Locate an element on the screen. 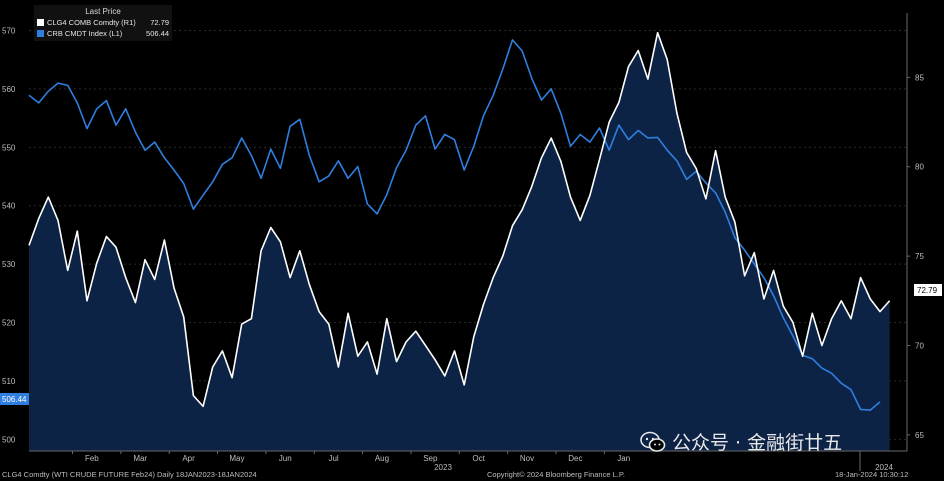 This screenshot has height=481, width=944. left-tick-label: 530 is located at coordinates (9, 264).